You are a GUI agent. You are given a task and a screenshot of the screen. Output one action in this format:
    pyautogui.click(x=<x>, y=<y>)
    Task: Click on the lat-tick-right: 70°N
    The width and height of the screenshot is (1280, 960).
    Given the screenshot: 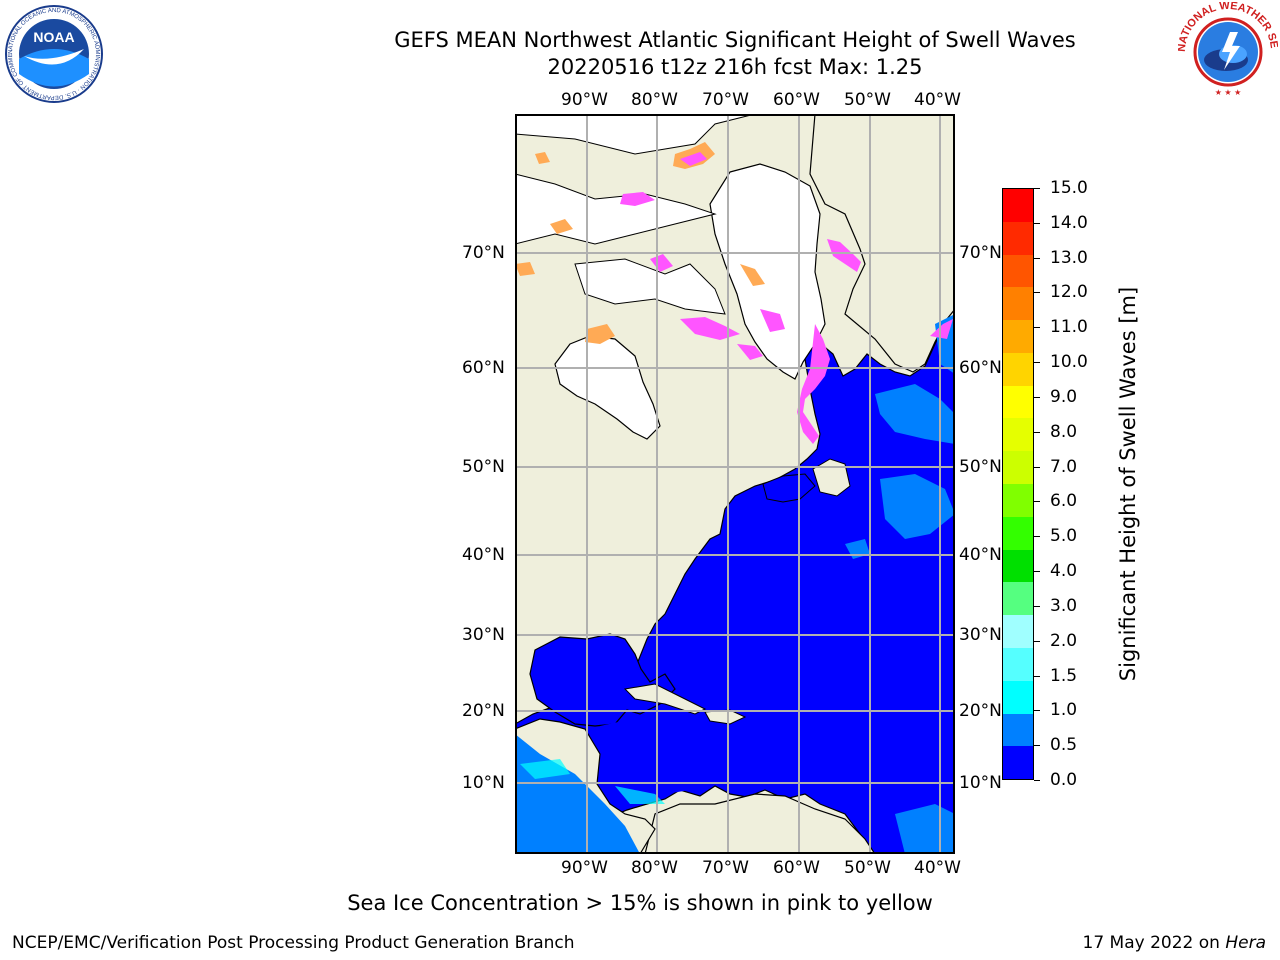 What is the action you would take?
    pyautogui.click(x=980, y=253)
    